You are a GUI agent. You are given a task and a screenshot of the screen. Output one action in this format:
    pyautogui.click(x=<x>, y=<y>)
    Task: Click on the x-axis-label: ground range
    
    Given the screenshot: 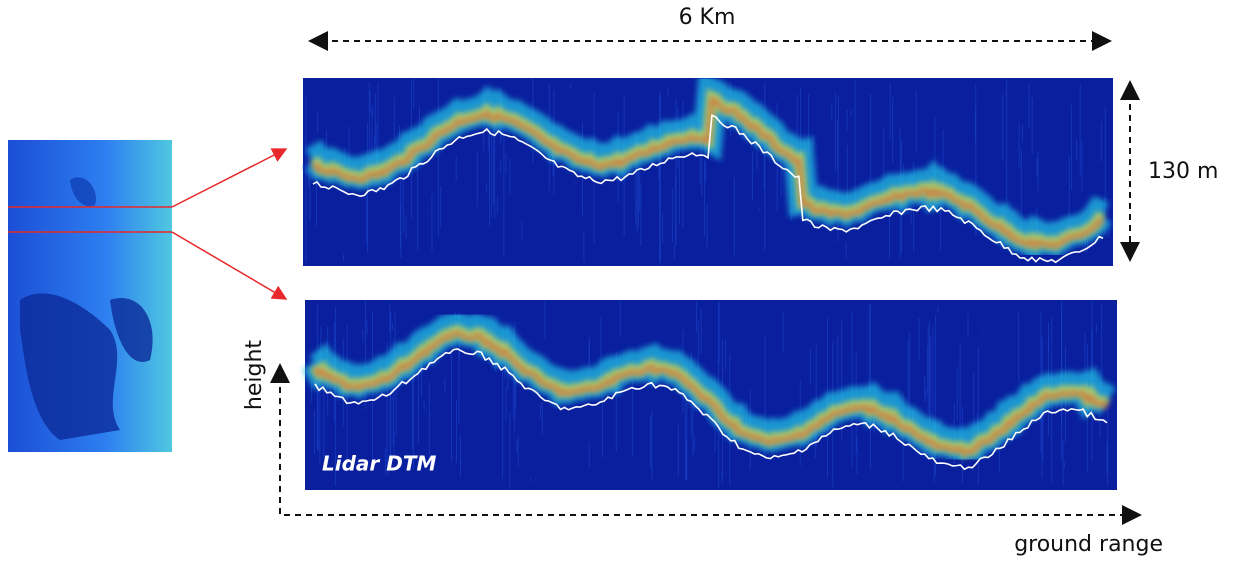 What is the action you would take?
    pyautogui.click(x=1088, y=544)
    